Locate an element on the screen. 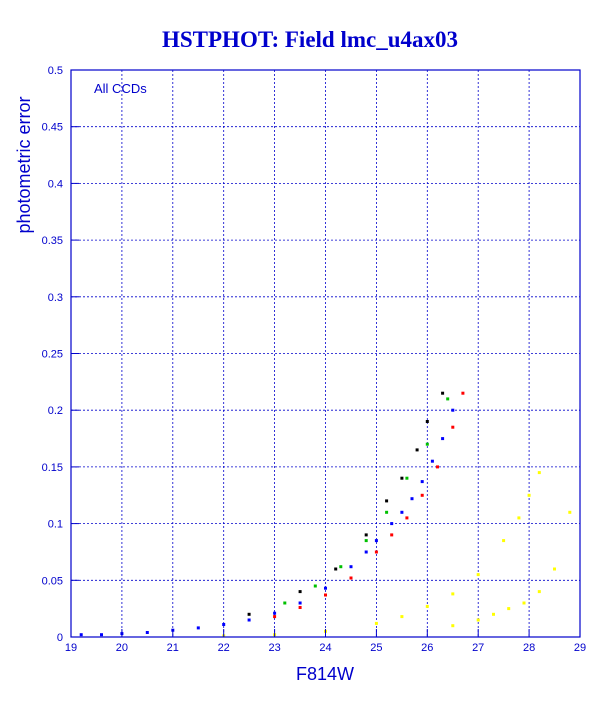 This screenshot has height=709, width=612. y-tick-label: 0.15 is located at coordinates (52, 468).